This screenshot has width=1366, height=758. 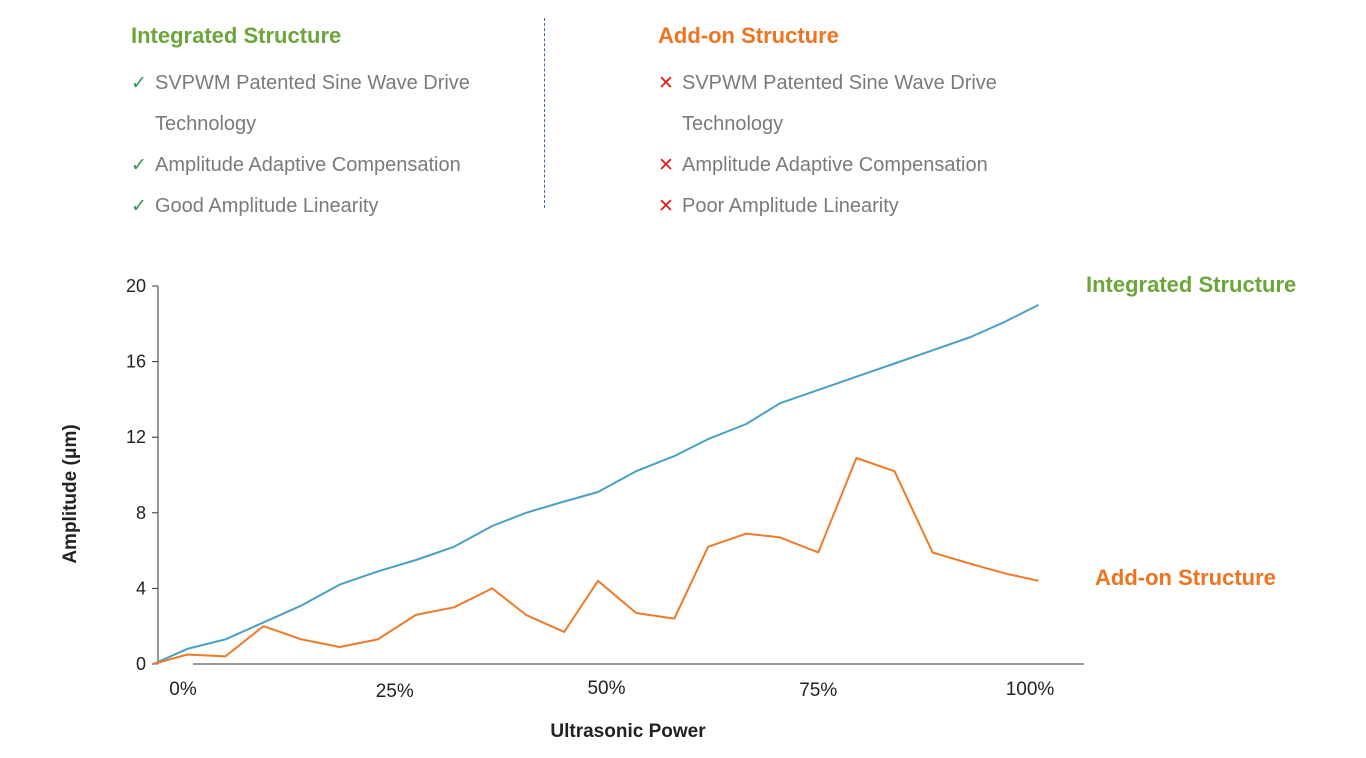 I want to click on list-item: ✓ SVPWM Patented Sine Wave Drive, so click(x=331, y=83).